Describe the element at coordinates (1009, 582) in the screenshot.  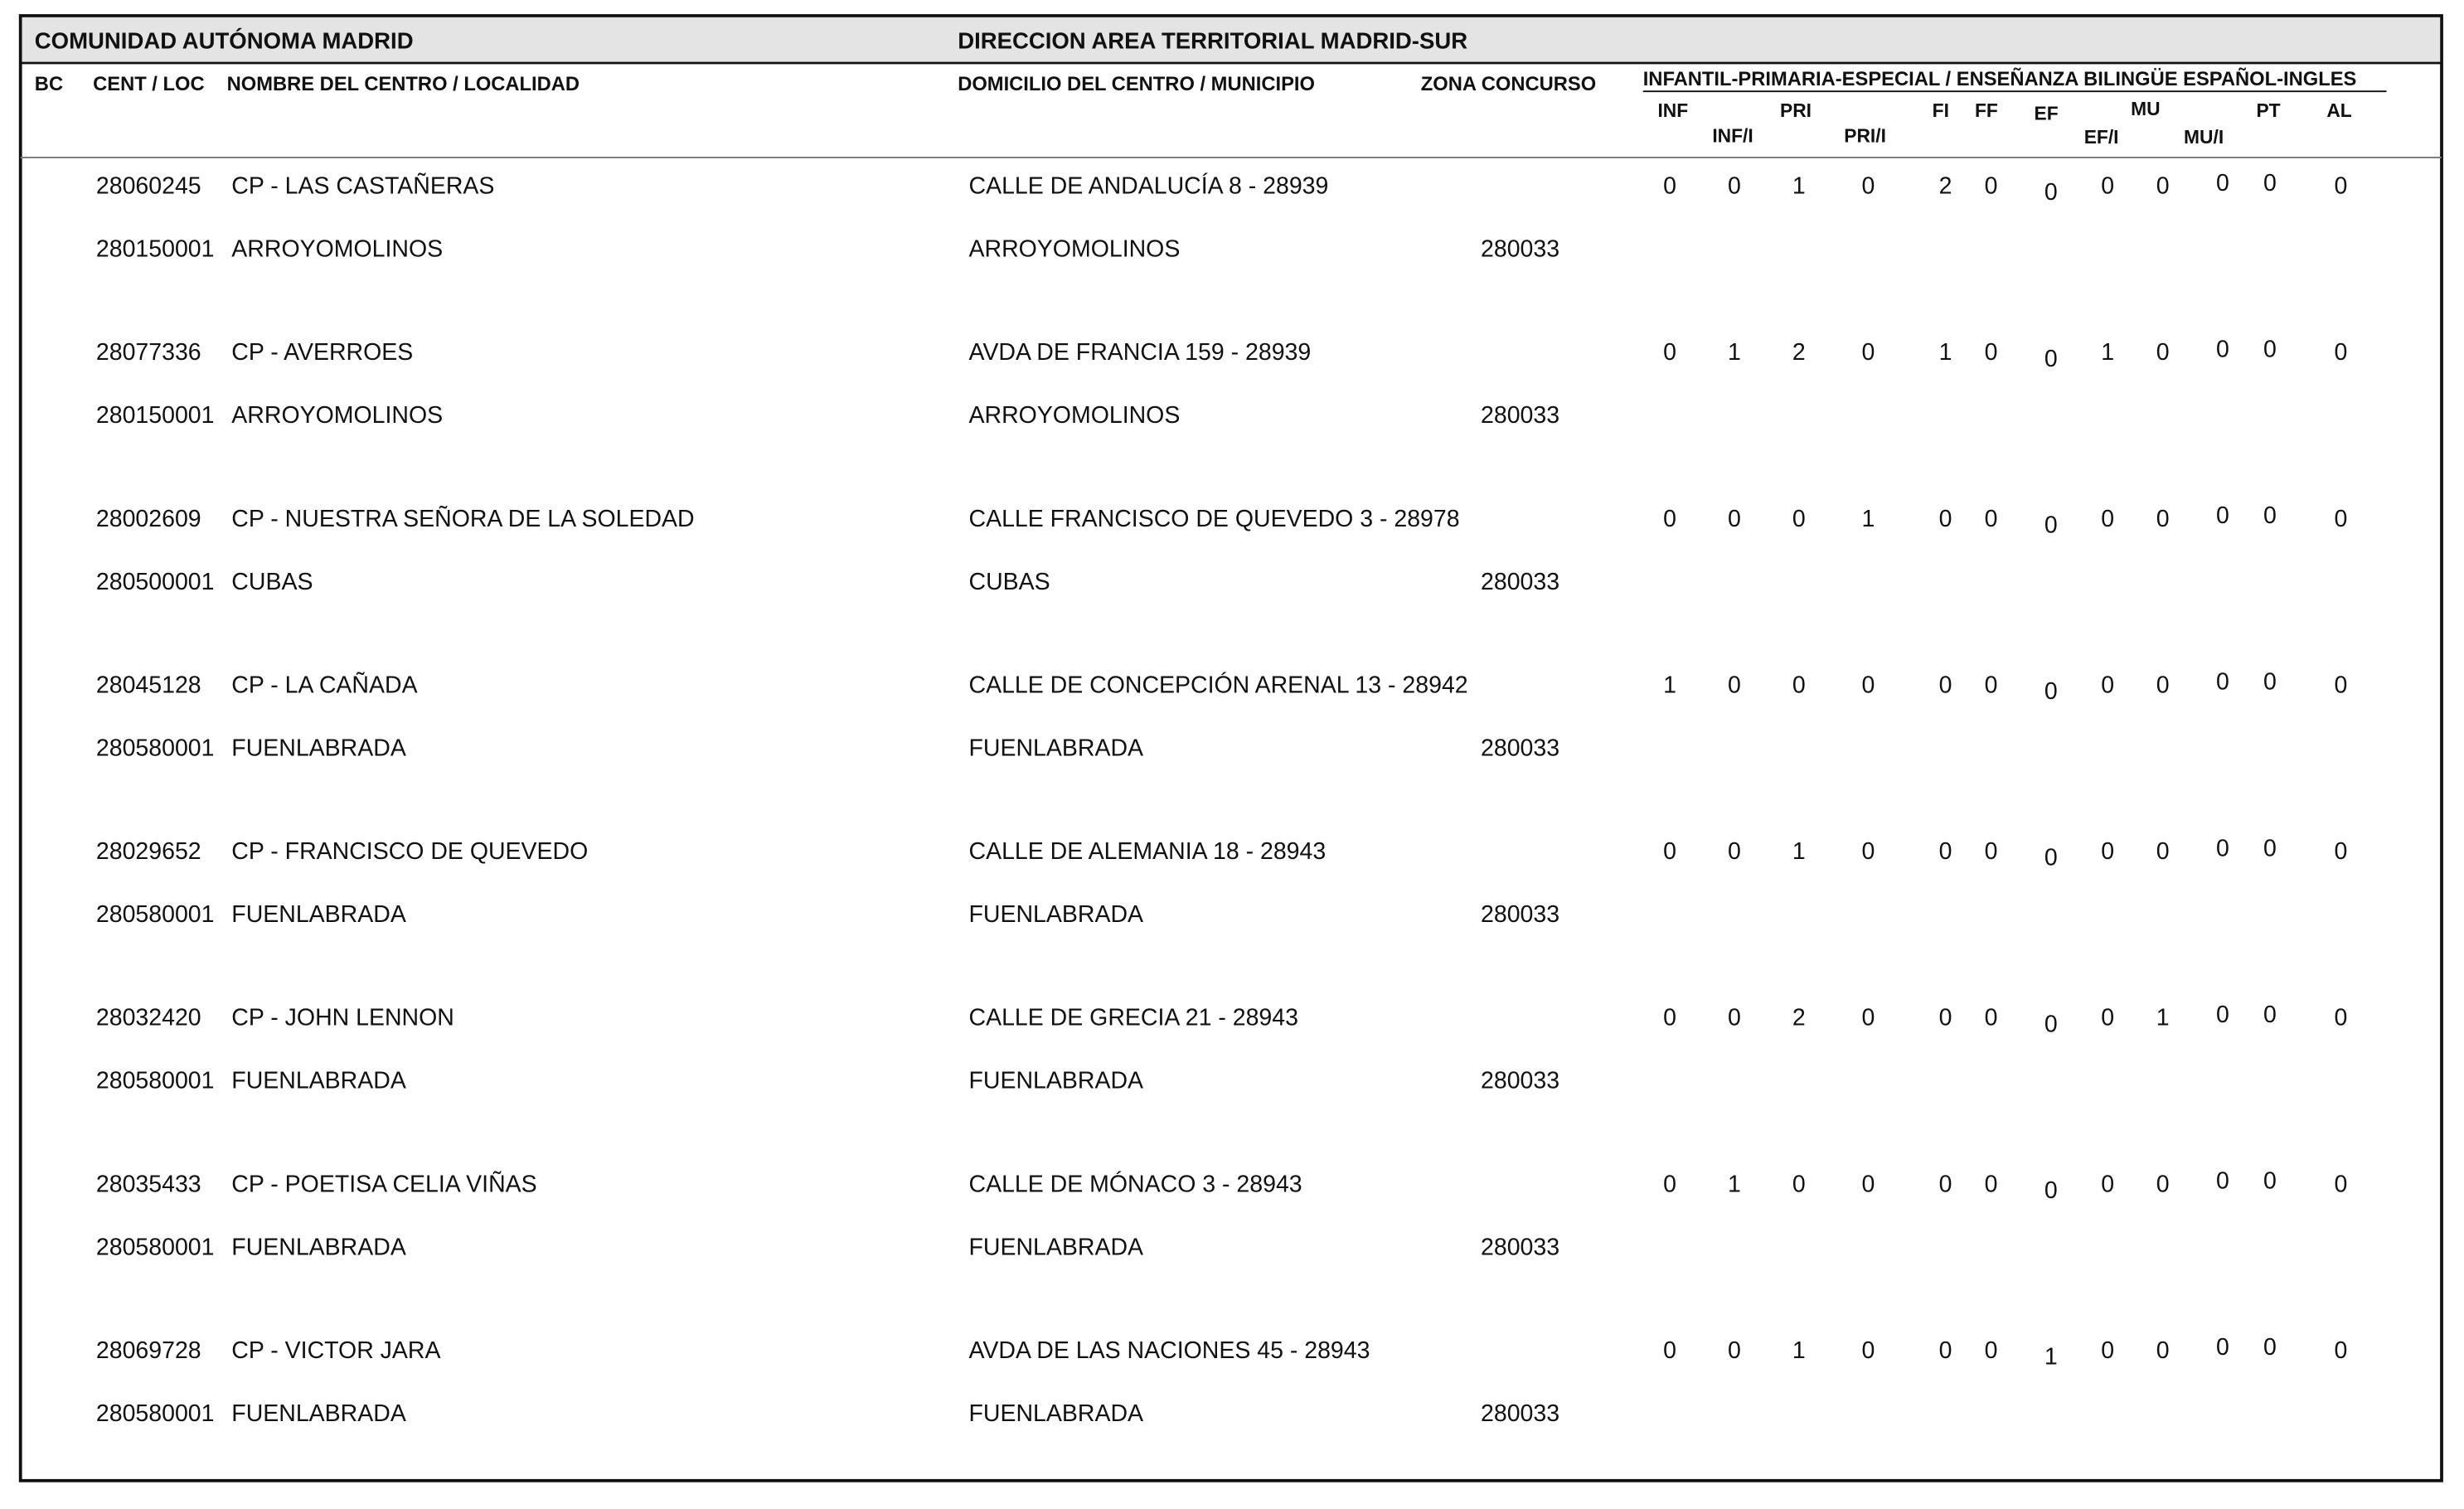
I see `municipality: CUBAS` at that location.